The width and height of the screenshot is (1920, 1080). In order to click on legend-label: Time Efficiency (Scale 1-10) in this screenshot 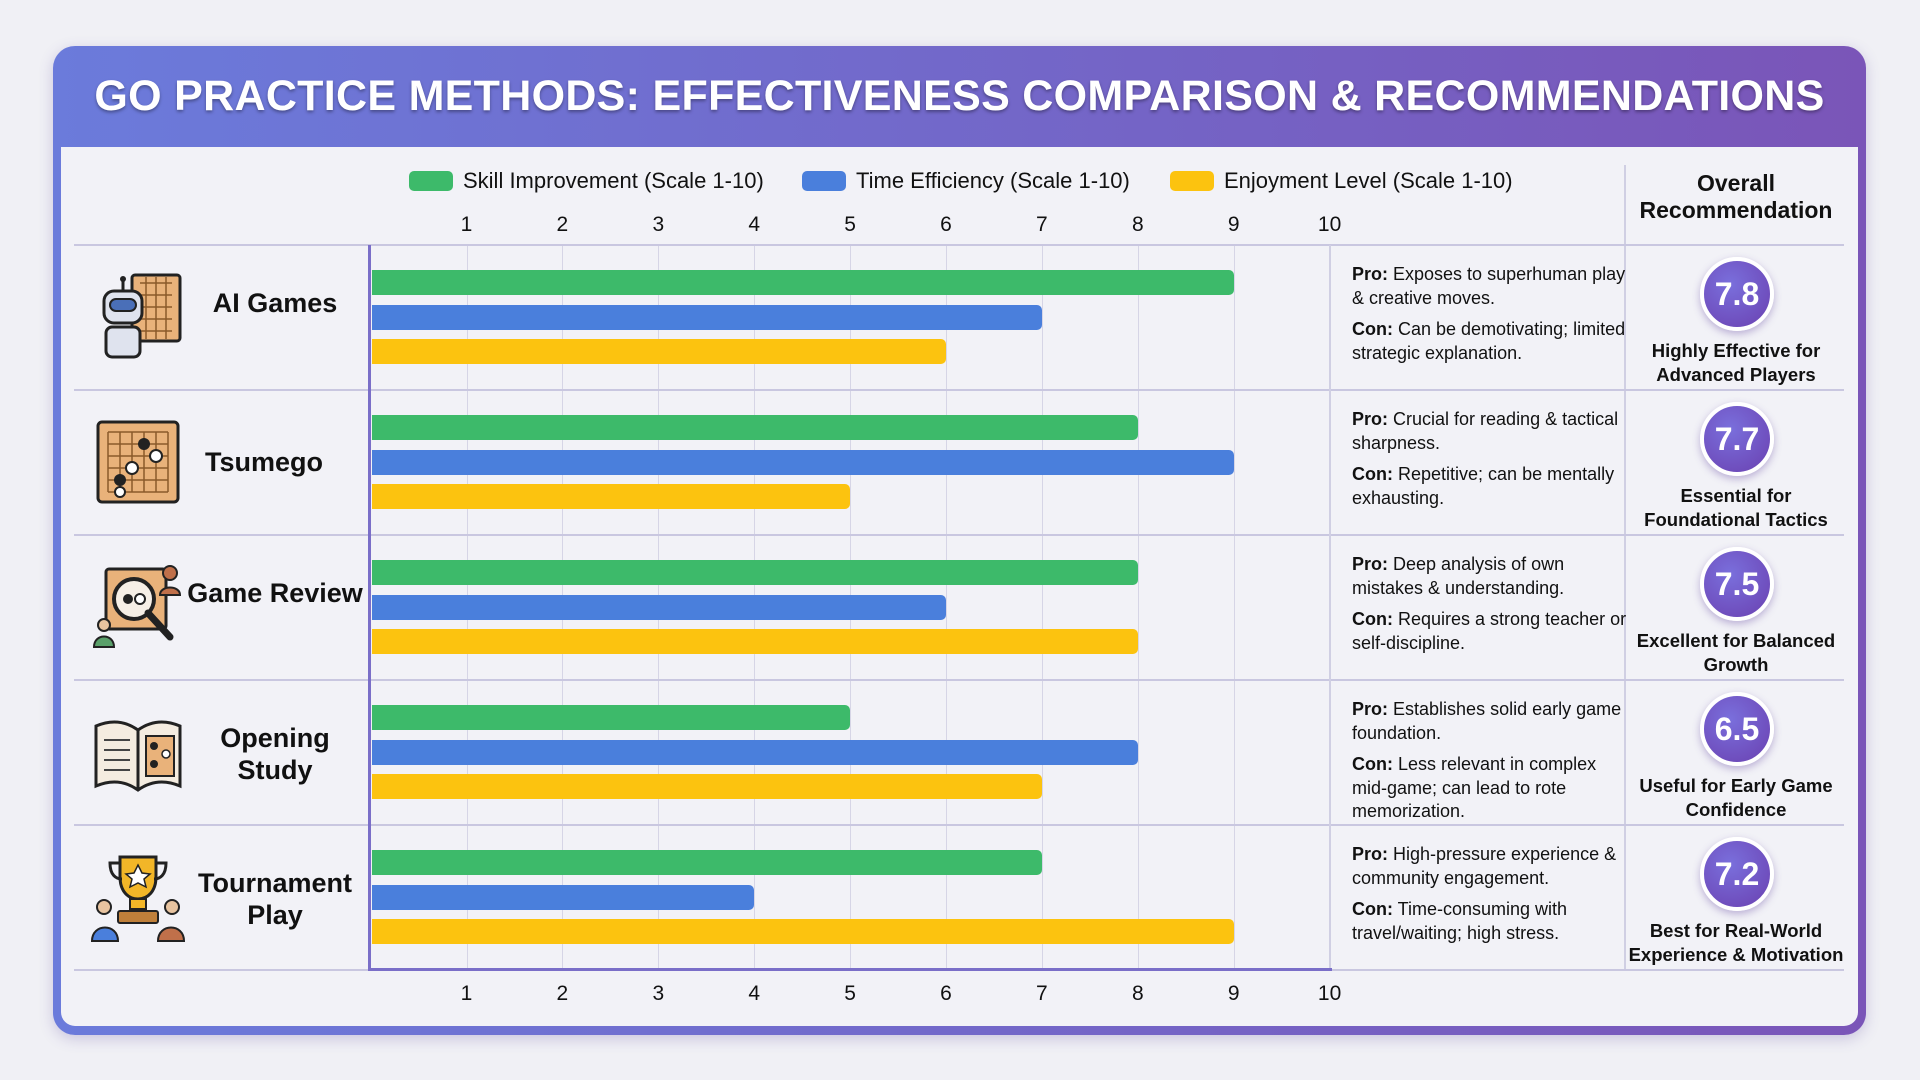, I will do `click(993, 180)`.